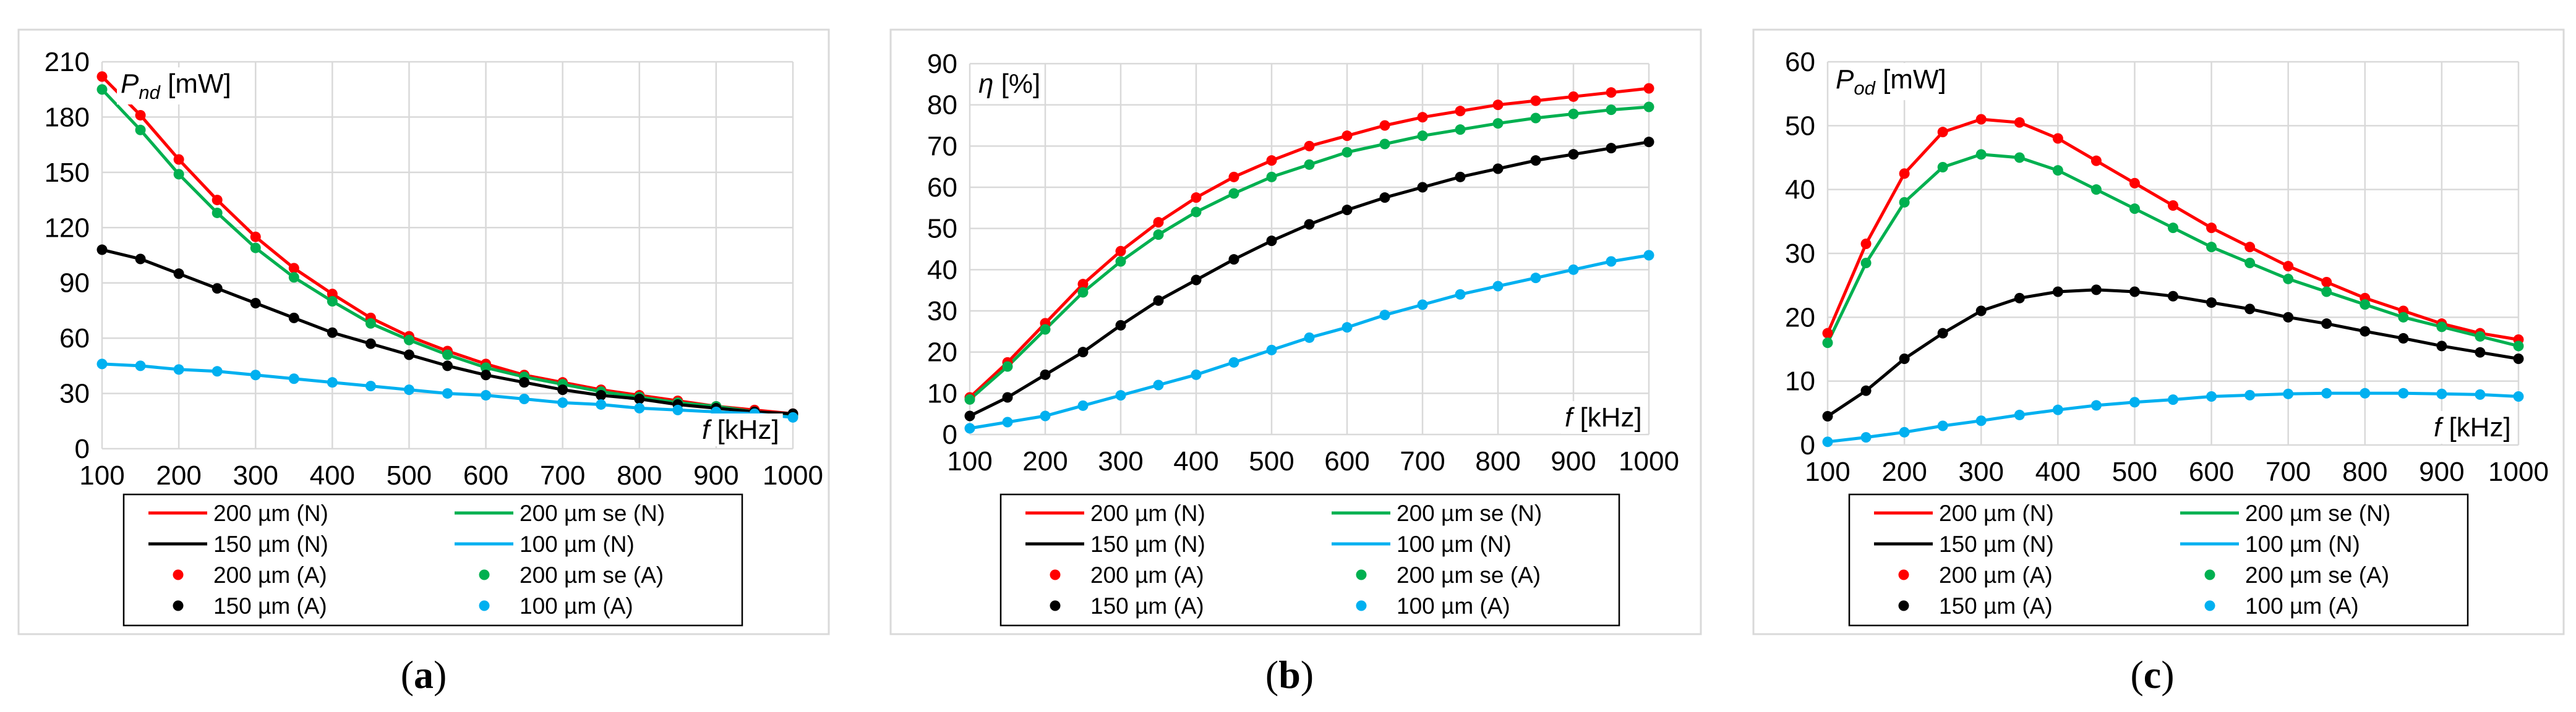 This screenshot has width=2576, height=712. What do you see at coordinates (1891, 82) in the screenshot?
I see `y-label-backdrop` at bounding box center [1891, 82].